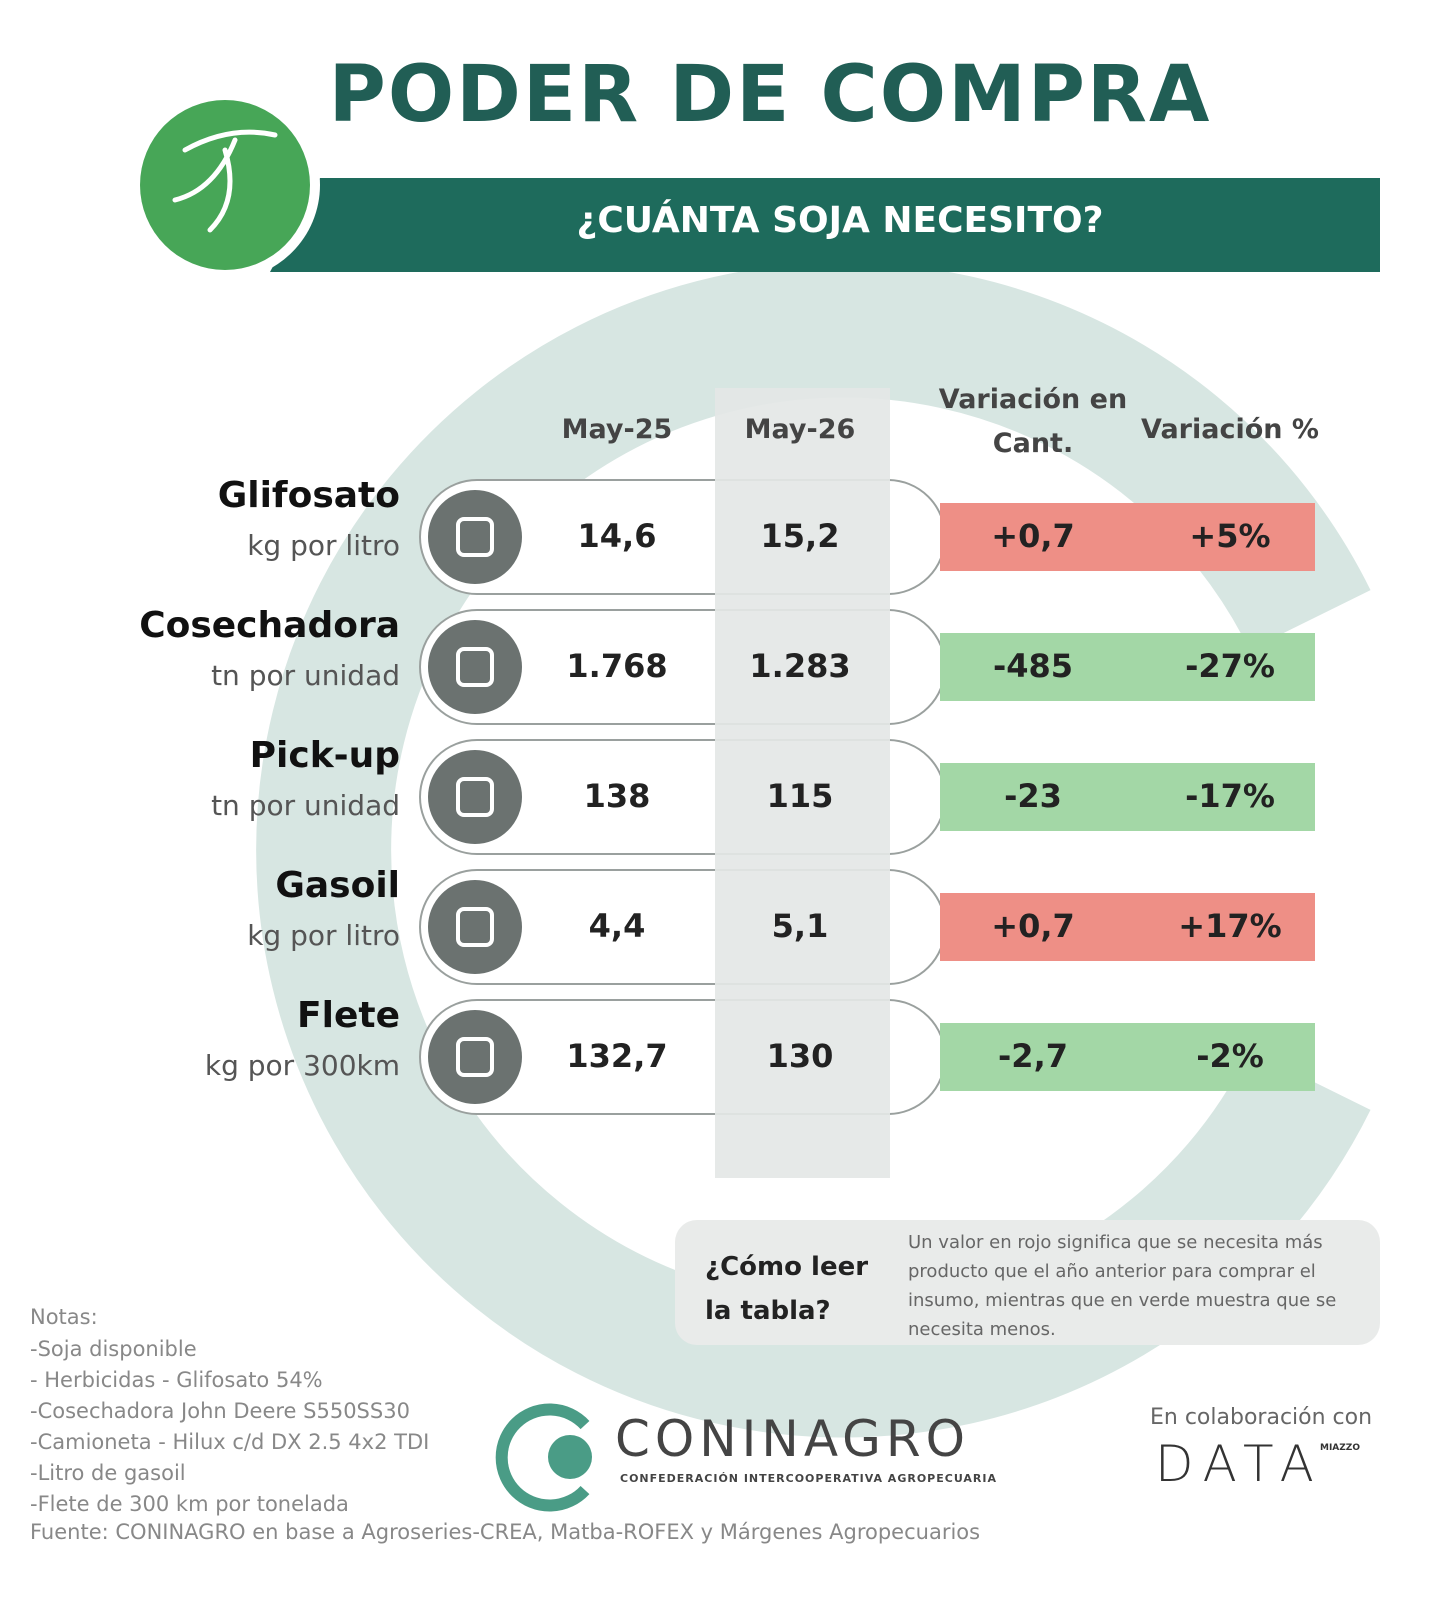 This screenshot has width=1440, height=1604. Describe the element at coordinates (1033, 1056) in the screenshot. I see `change: -2,7` at that location.